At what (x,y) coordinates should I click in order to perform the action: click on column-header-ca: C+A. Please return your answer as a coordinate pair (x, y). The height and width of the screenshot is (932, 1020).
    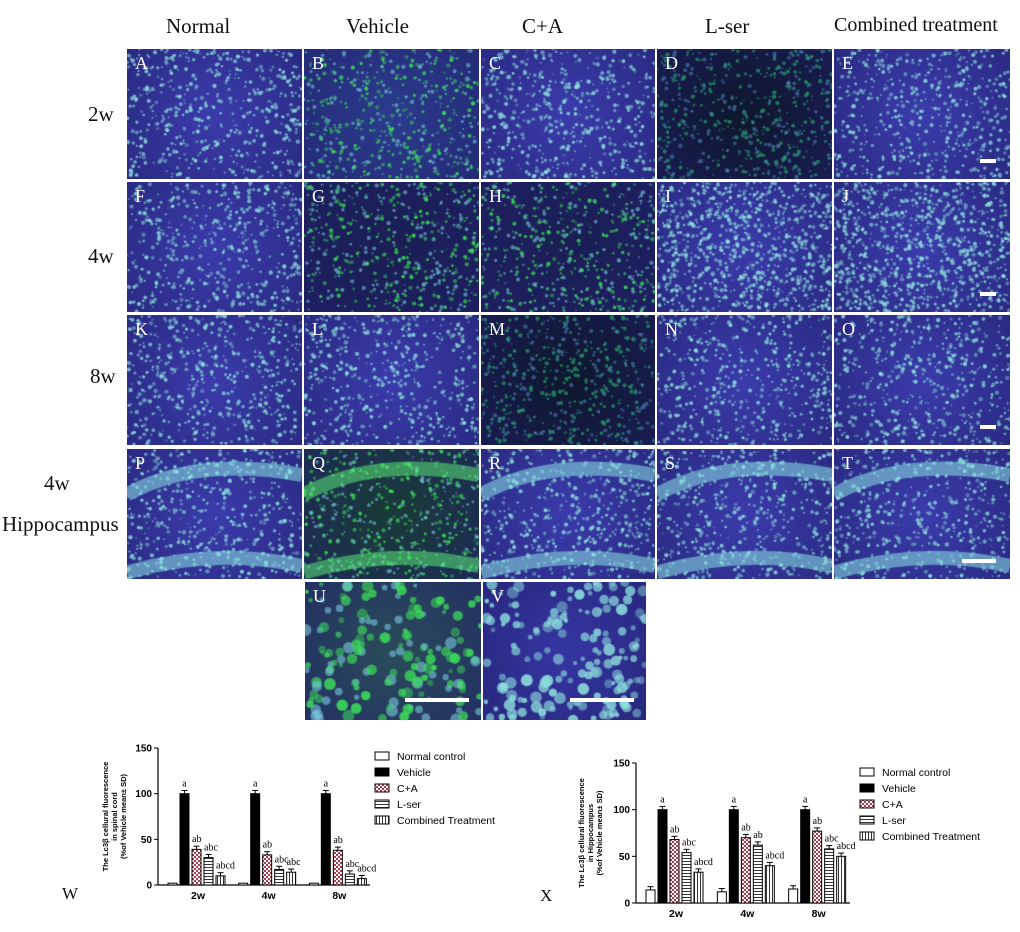
    Looking at the image, I should click on (543, 26).